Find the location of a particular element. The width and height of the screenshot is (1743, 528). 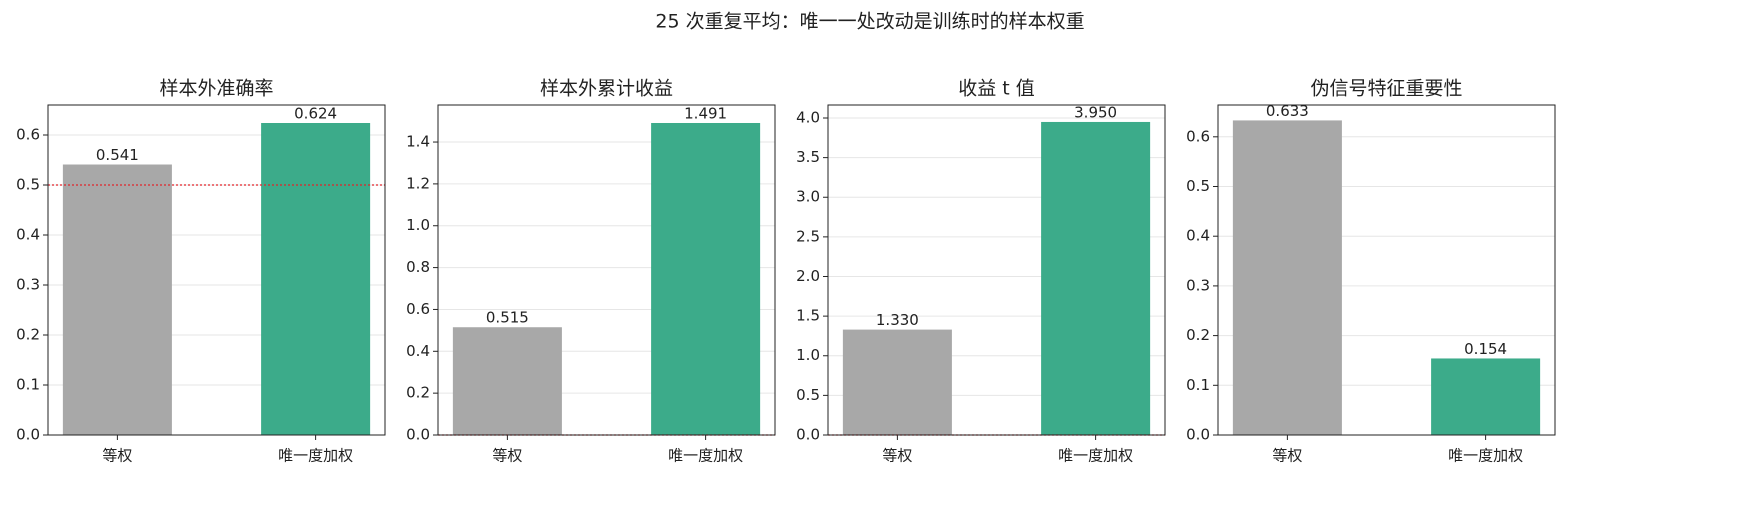

value-label: 0.541 is located at coordinates (117, 155).